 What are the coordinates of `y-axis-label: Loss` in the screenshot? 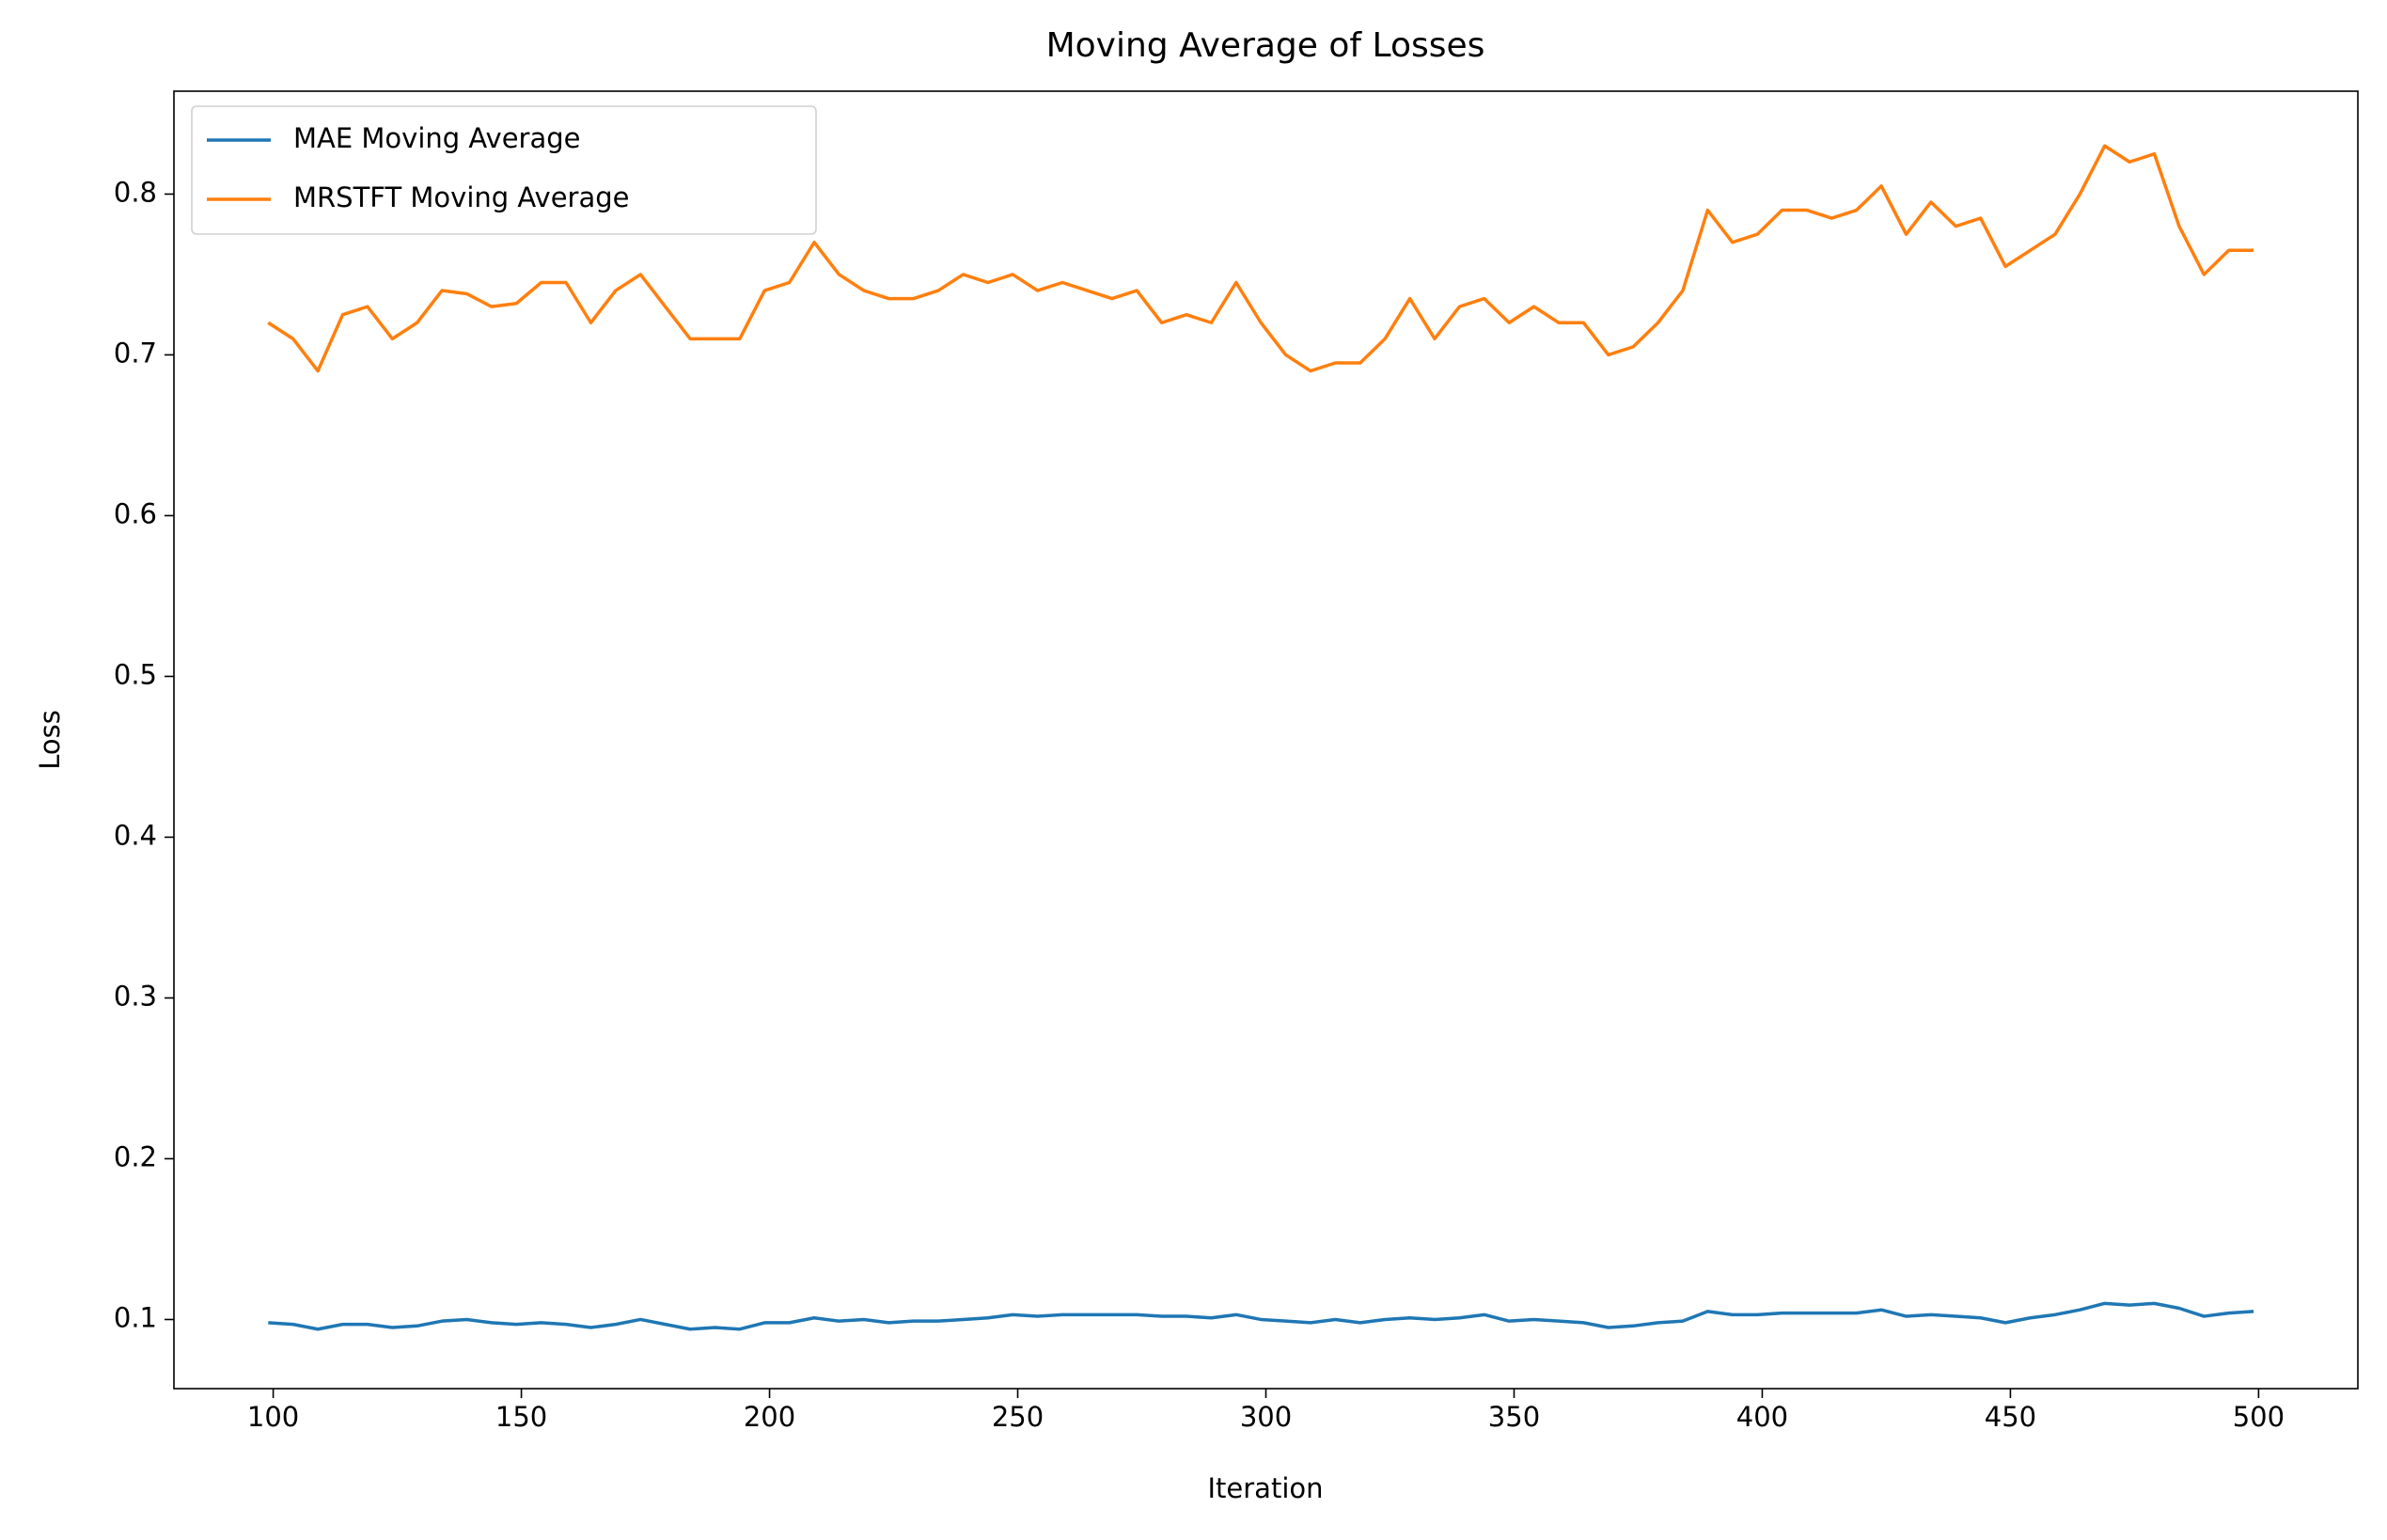 It's located at (50, 740).